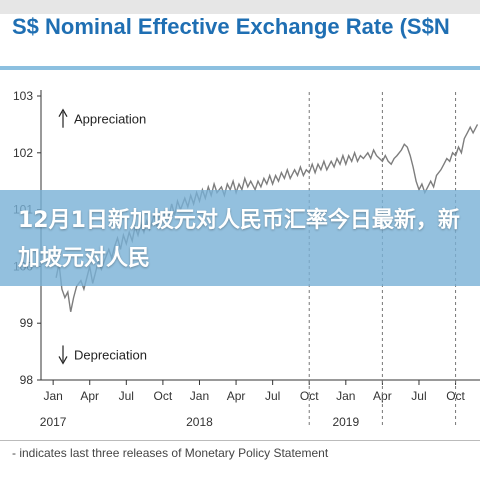 The image size is (480, 480). What do you see at coordinates (345, 422) in the screenshot?
I see `year-label: 2019` at bounding box center [345, 422].